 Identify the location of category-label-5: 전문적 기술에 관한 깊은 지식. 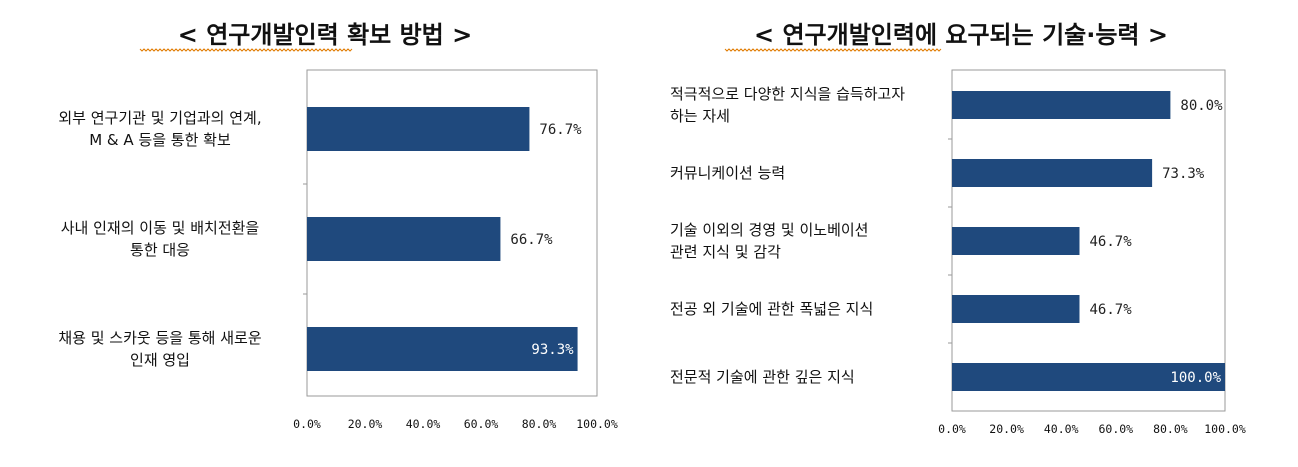
(762, 377).